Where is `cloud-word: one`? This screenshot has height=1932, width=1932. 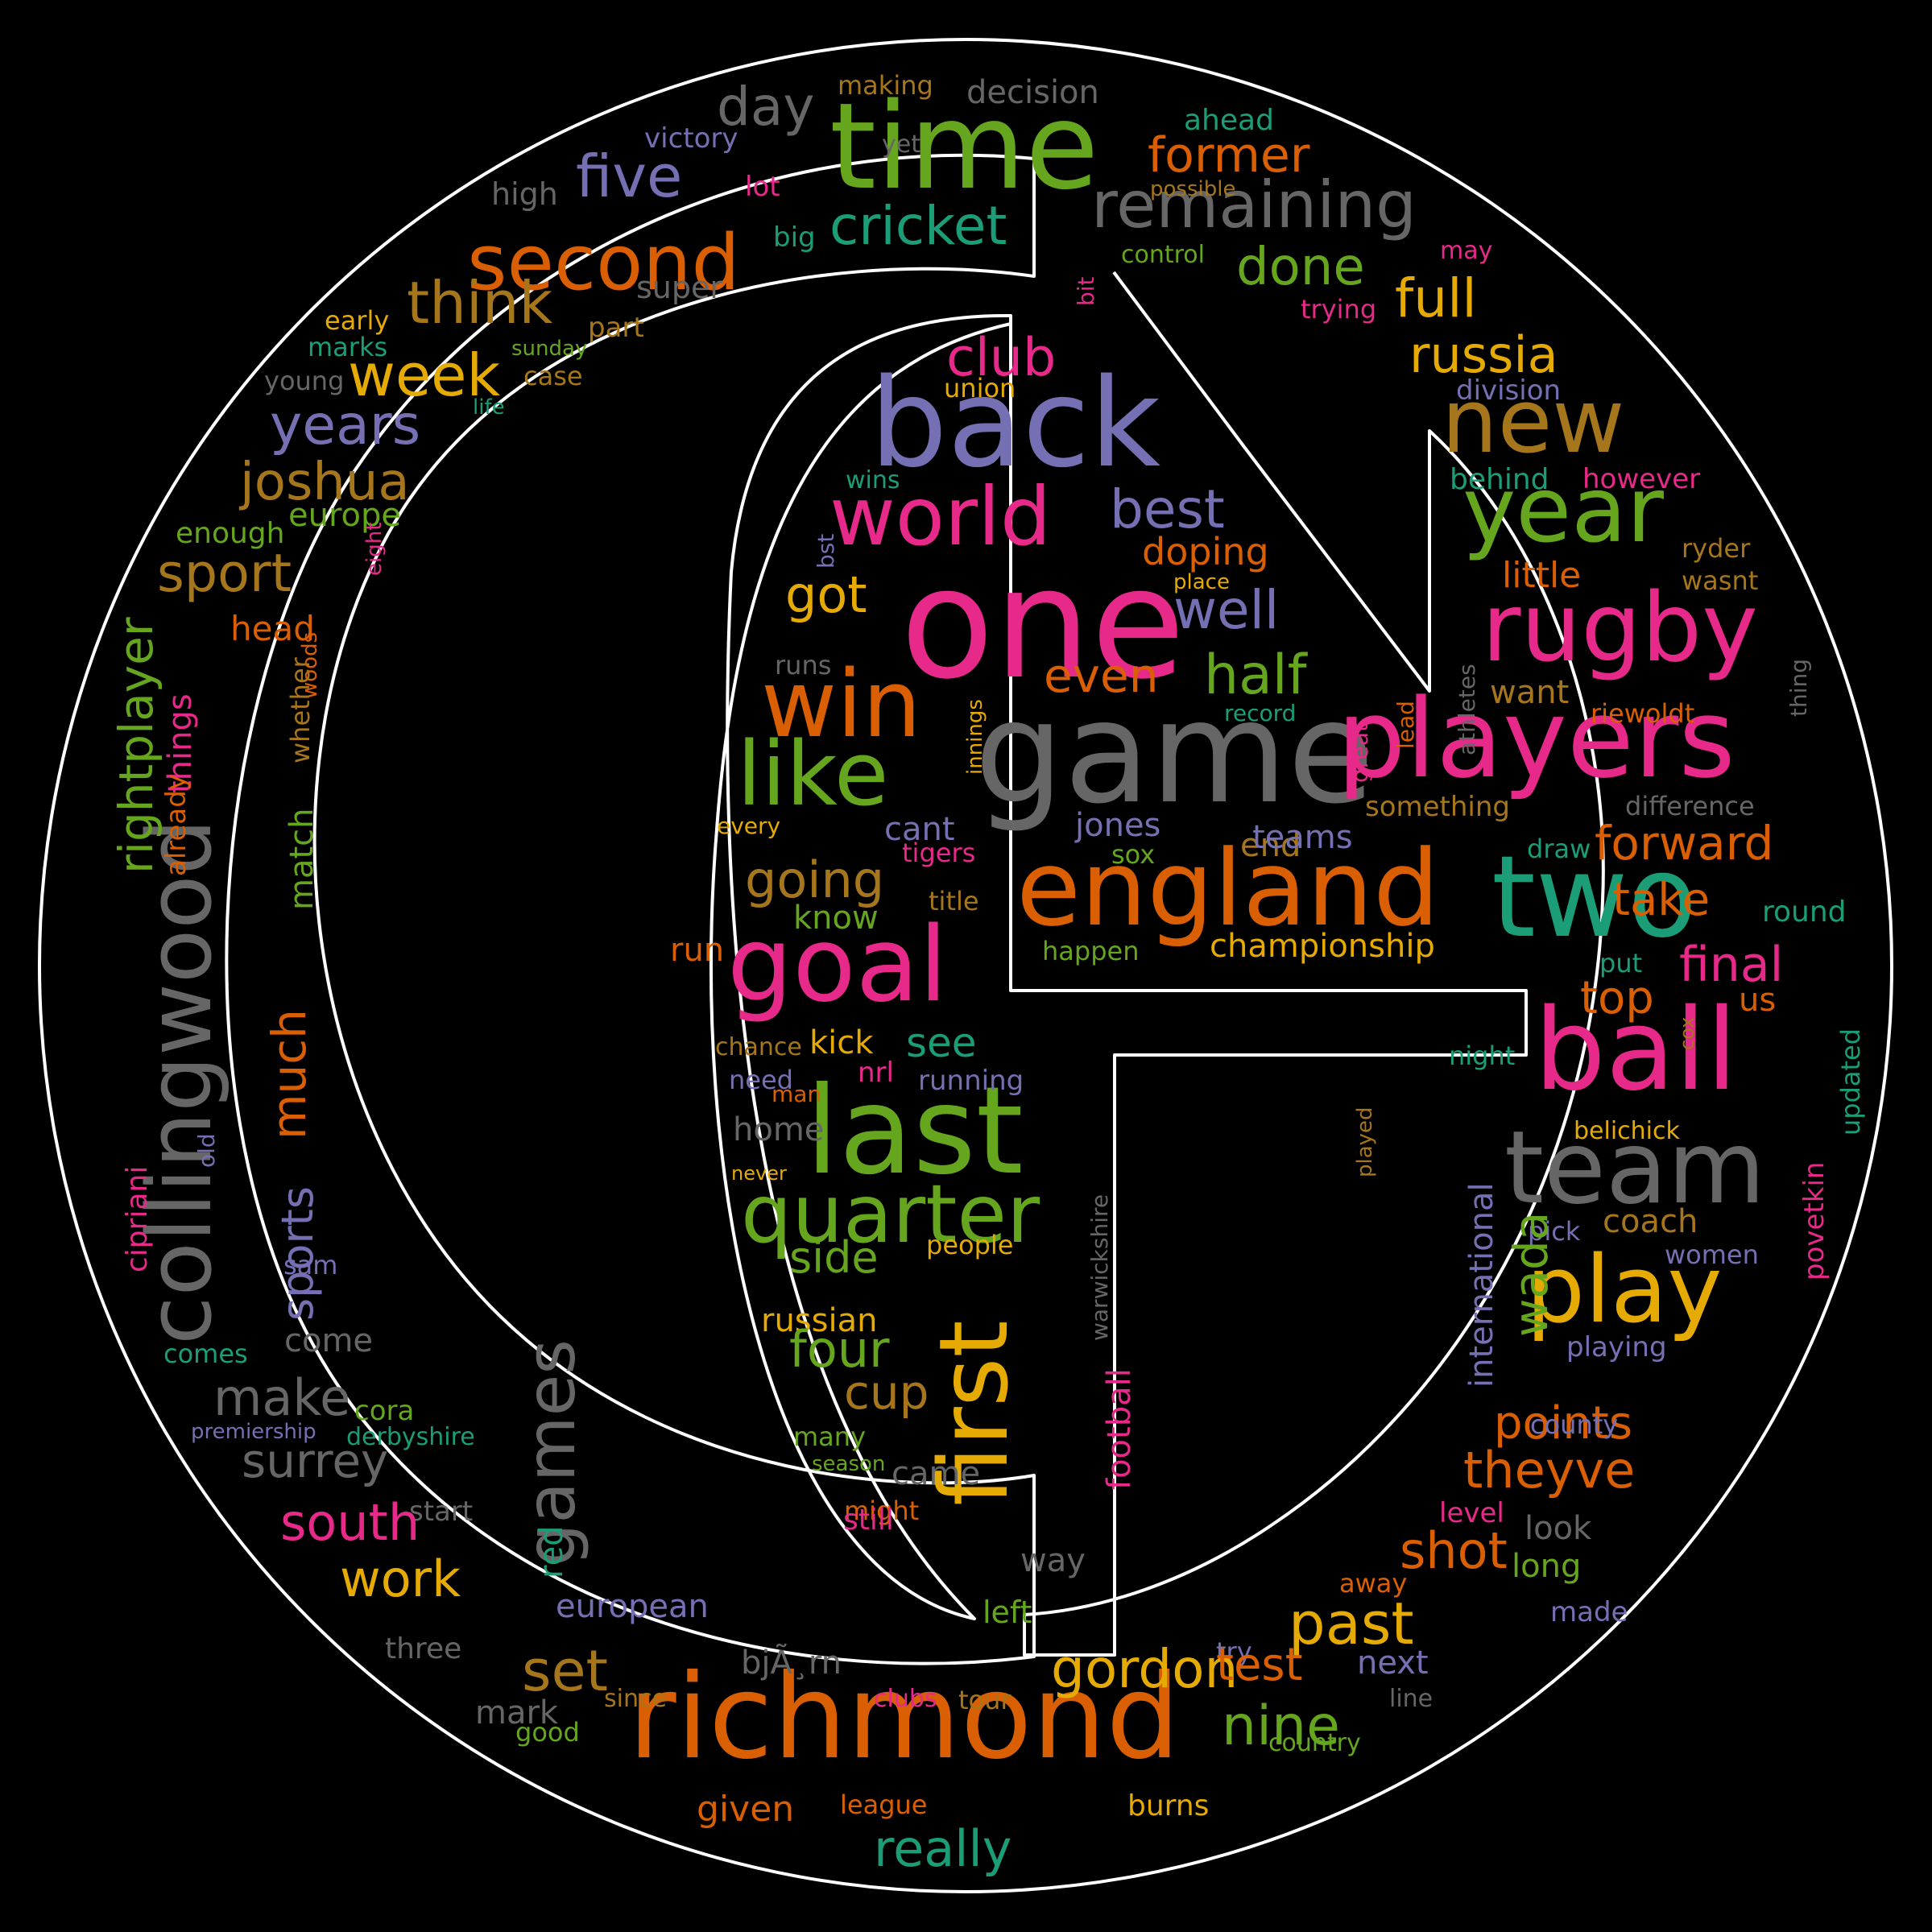 cloud-word: one is located at coordinates (1043, 624).